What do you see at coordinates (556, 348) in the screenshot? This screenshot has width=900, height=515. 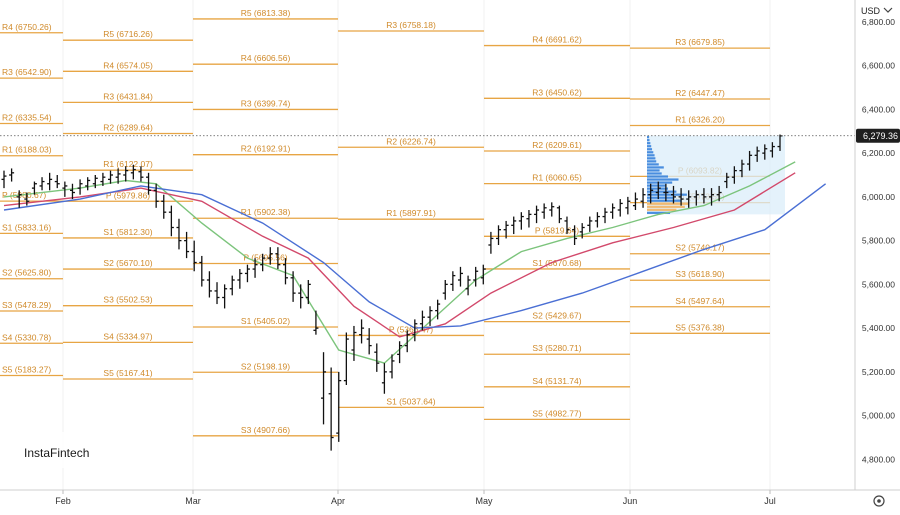 I see `pivot-label: S3 (5280.71)` at bounding box center [556, 348].